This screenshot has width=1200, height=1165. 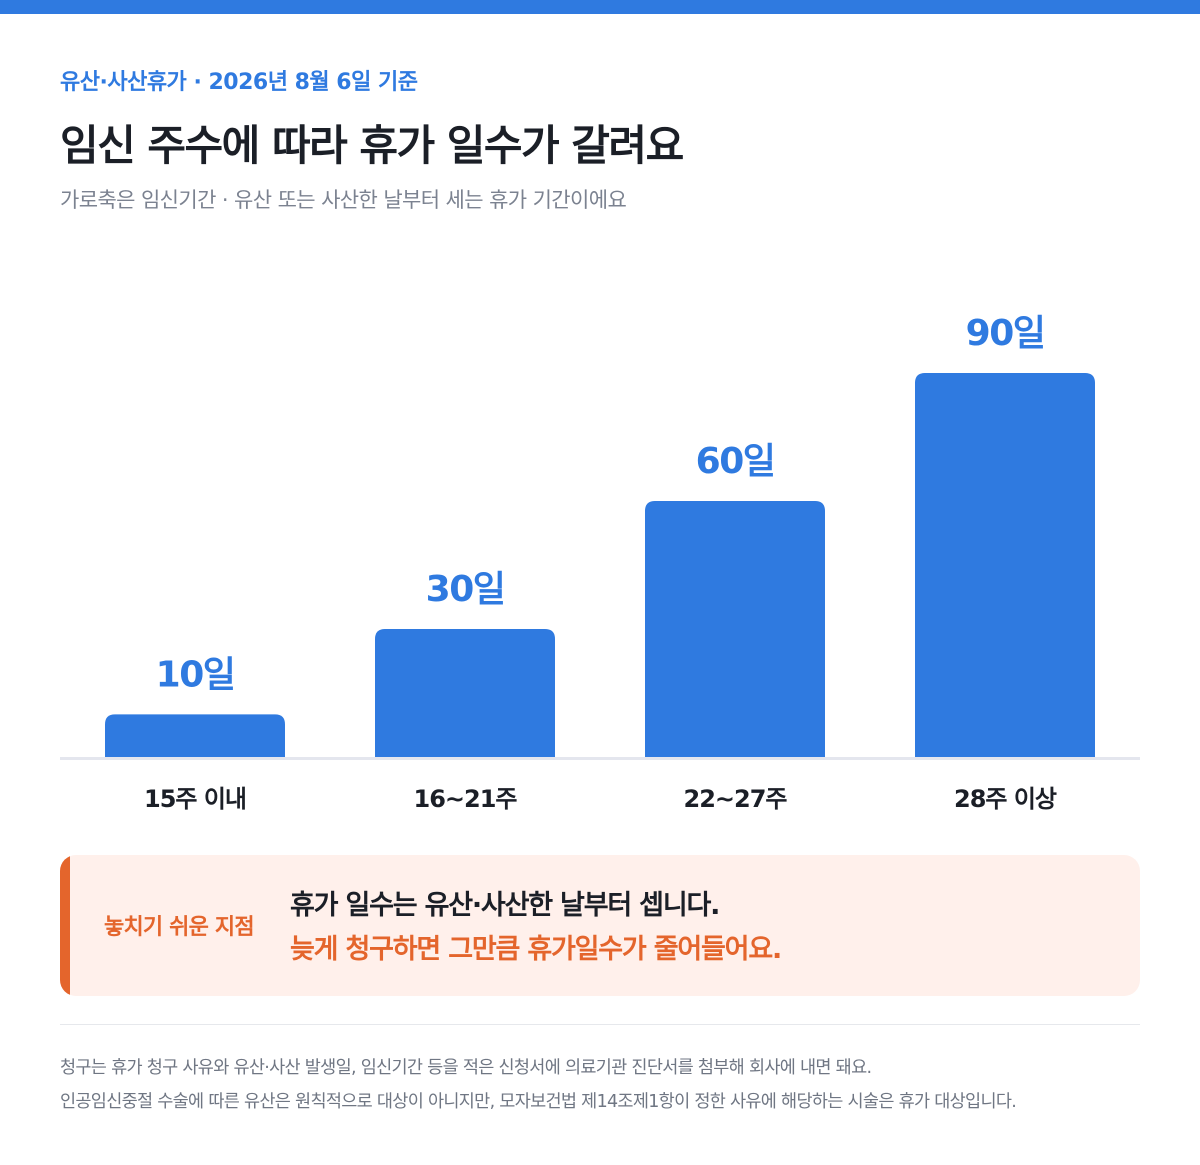 What do you see at coordinates (505, 905) in the screenshot?
I see `callout-main-text: 휴가 일수는 유산·사산한 날부터 셉니다.` at bounding box center [505, 905].